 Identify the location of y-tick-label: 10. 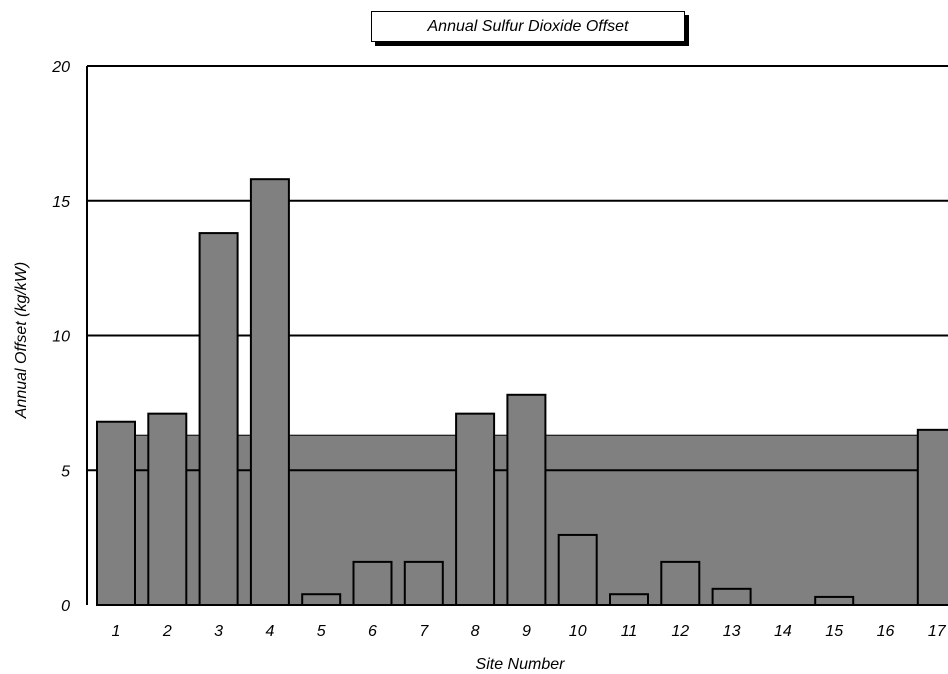
(61, 337).